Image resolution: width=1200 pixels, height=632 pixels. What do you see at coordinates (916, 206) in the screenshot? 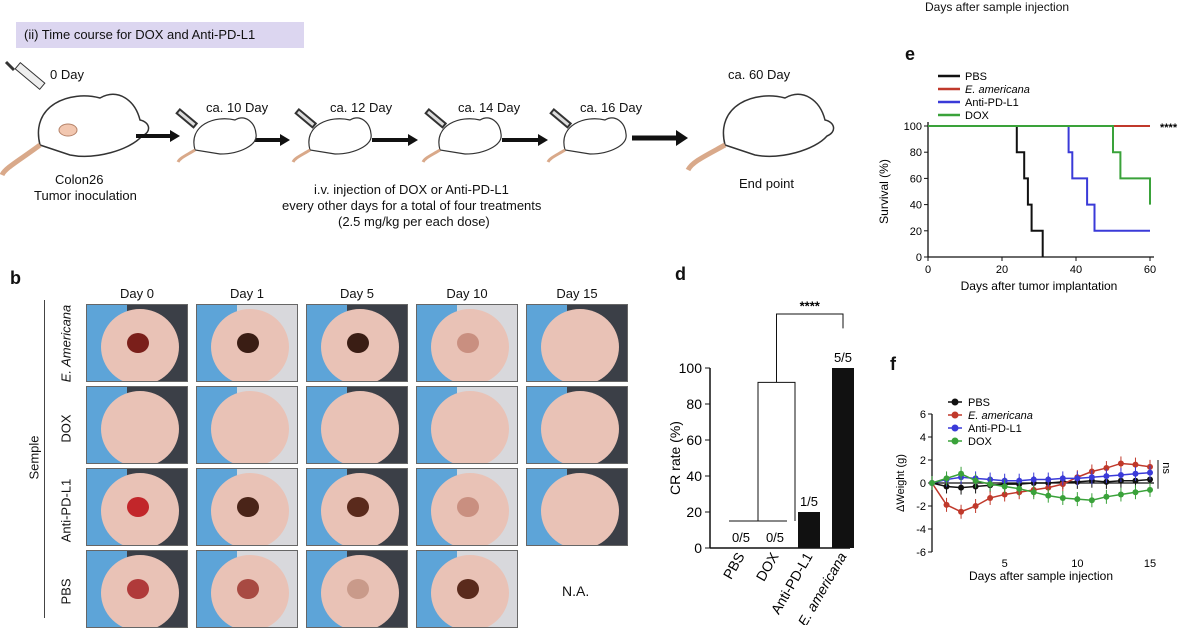
I see `y-tick-label: 40` at bounding box center [916, 206].